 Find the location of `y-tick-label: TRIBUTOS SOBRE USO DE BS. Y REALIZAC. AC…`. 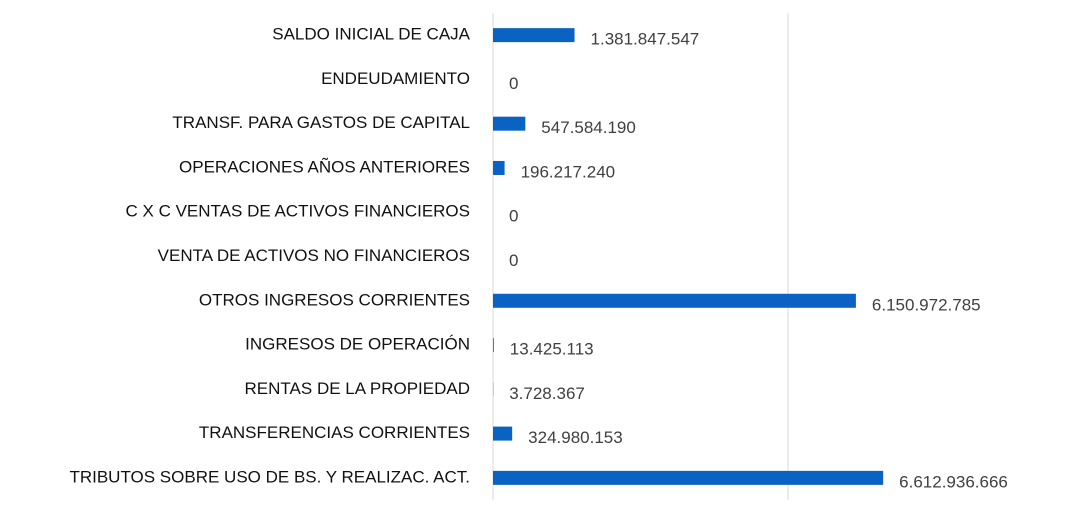

y-tick-label: TRIBUTOS SOBRE USO DE BS. Y REALIZAC. AC… is located at coordinates (269, 476).